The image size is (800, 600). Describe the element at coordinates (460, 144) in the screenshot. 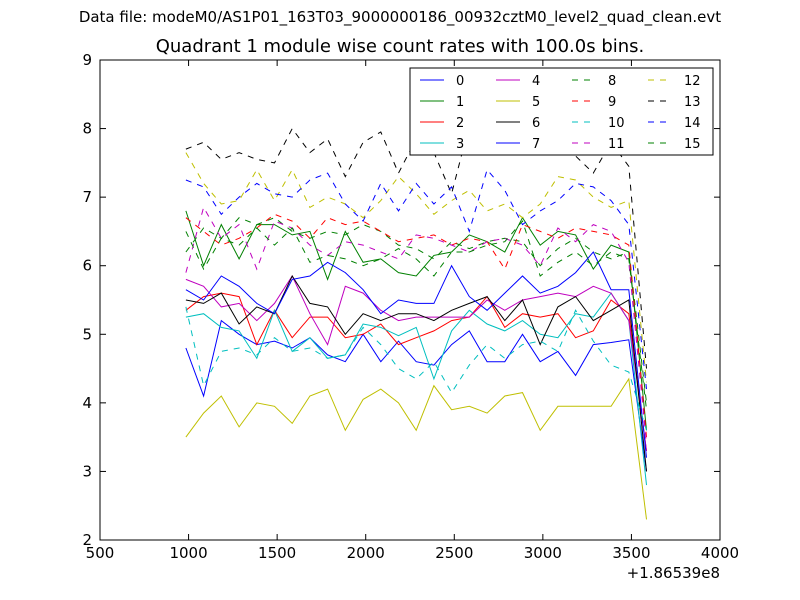

I see `legend-label-3: 3` at that location.